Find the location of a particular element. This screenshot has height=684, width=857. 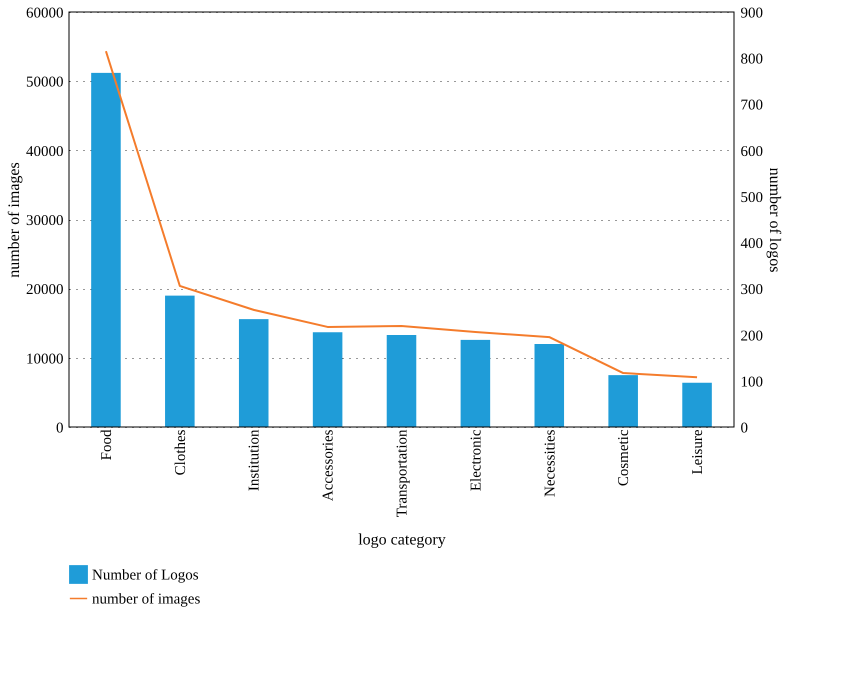

x-tick-label: Cosmetic is located at coordinates (624, 457).